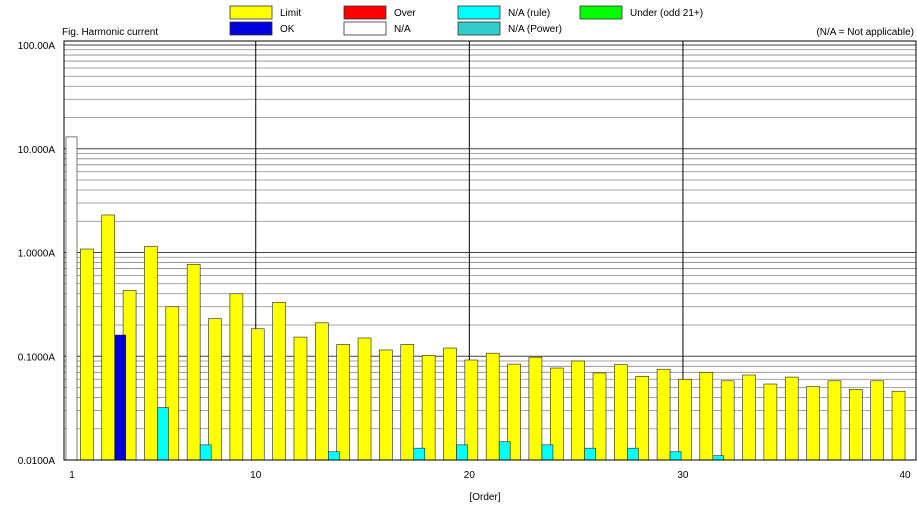 Image resolution: width=917 pixels, height=508 pixels. I want to click on legend-label: Over, so click(405, 13).